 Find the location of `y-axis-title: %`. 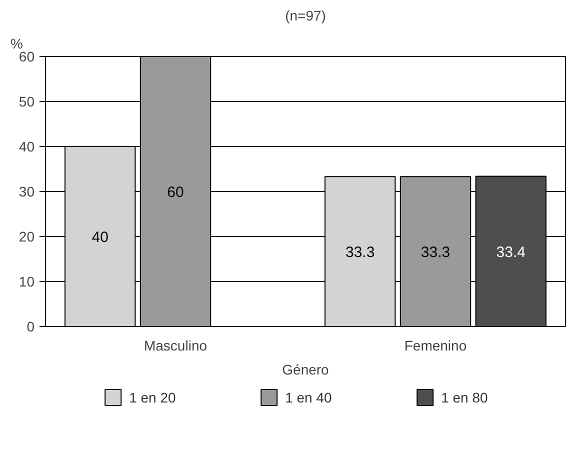

y-axis-title: % is located at coordinates (16, 44).